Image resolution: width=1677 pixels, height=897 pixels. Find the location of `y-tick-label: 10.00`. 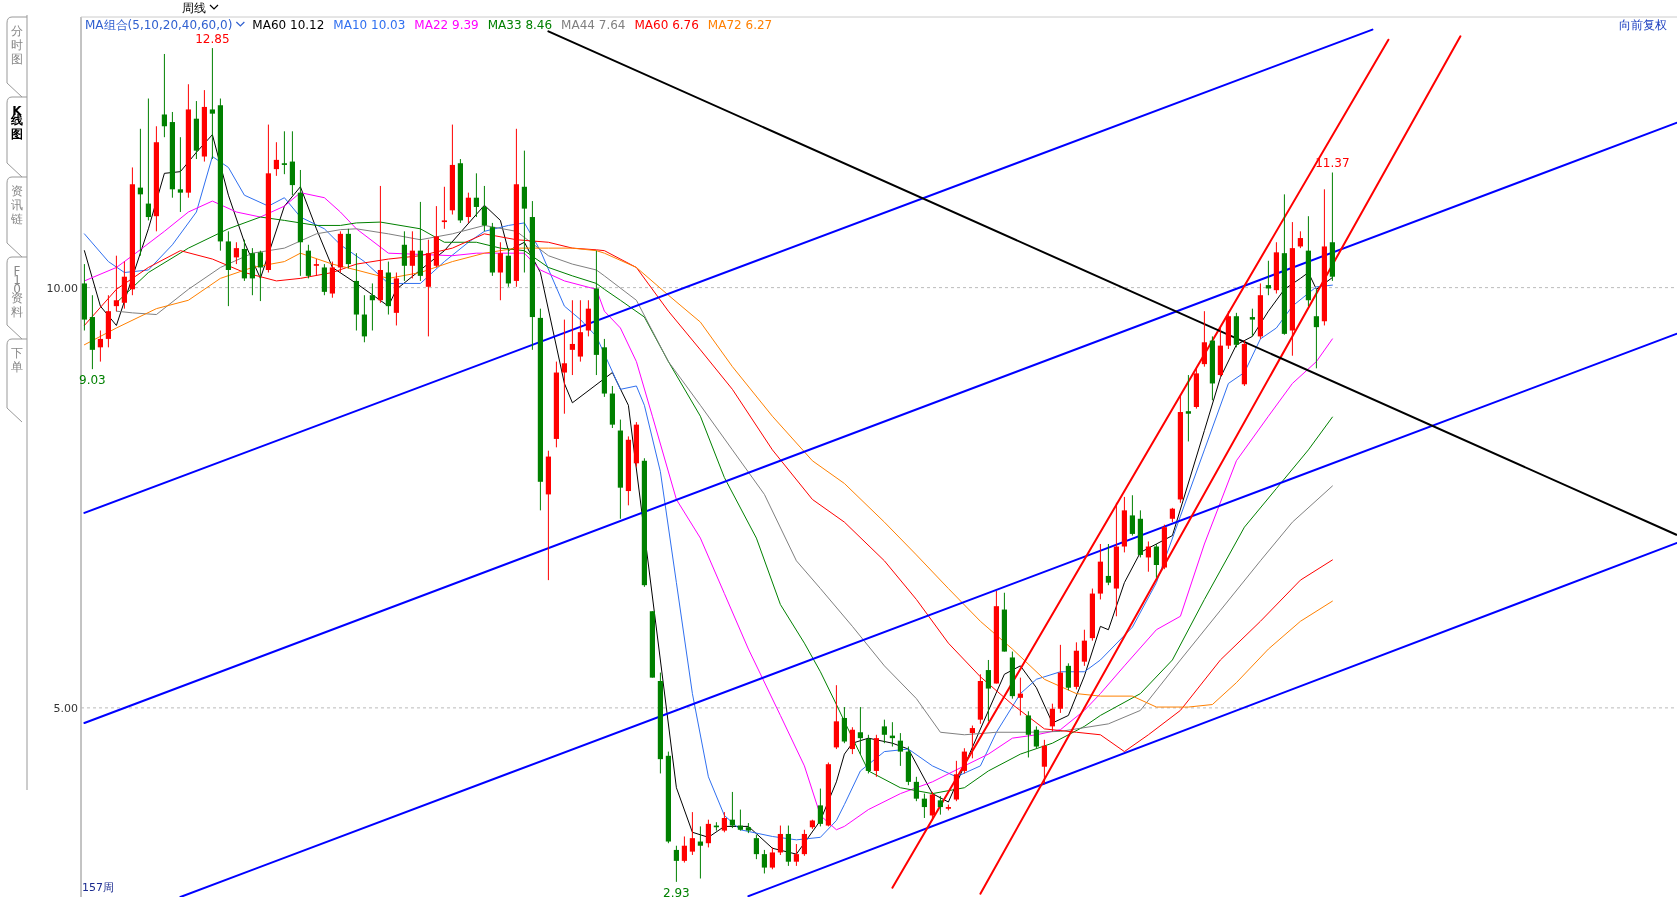

y-tick-label: 10.00 is located at coordinates (62, 288).